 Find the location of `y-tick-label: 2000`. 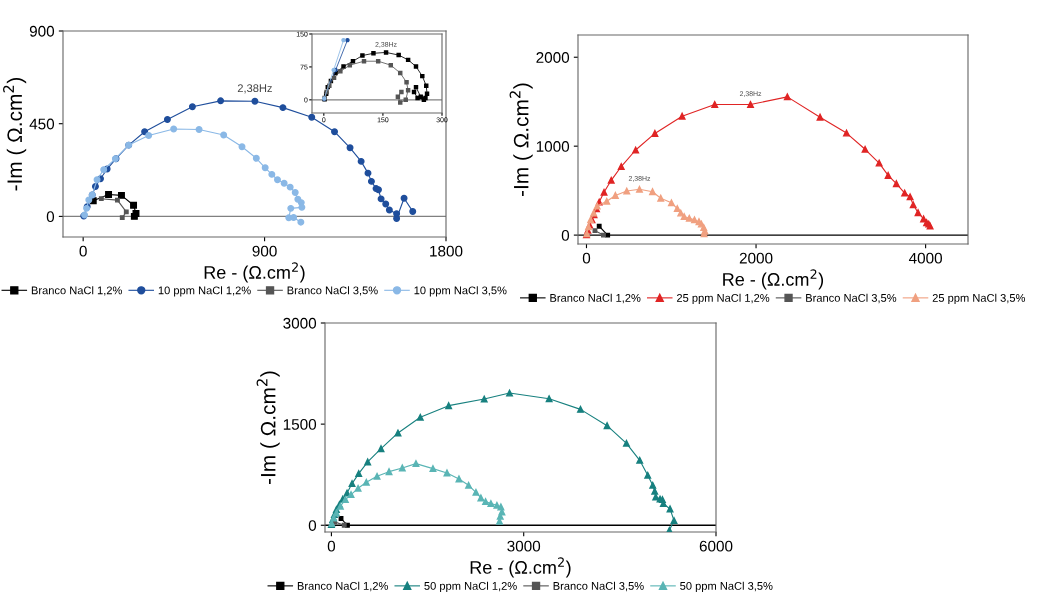

y-tick-label: 2000 is located at coordinates (553, 57).